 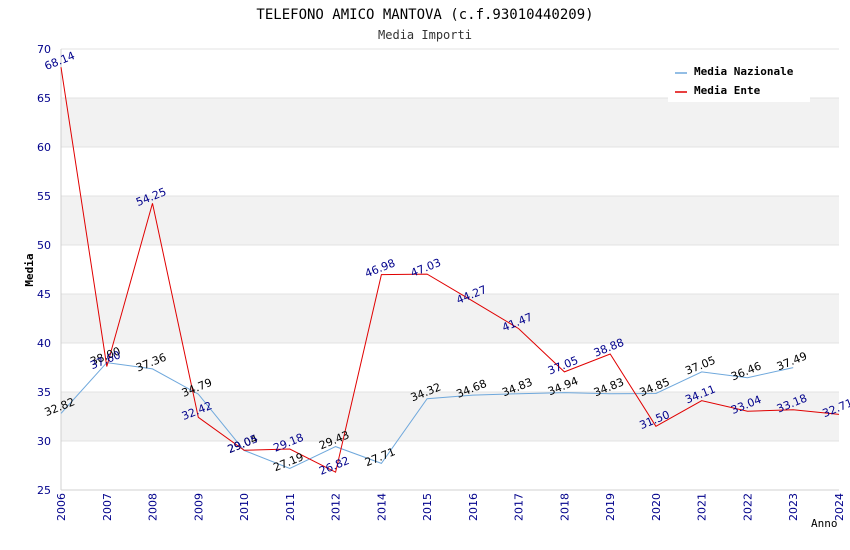 I want to click on x-tick-label: 2020, so click(x=656, y=507).